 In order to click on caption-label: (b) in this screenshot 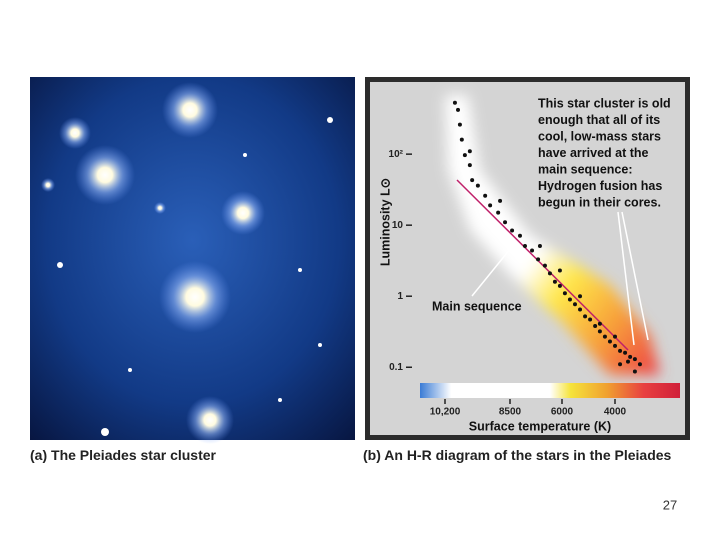, I will do `click(372, 455)`.